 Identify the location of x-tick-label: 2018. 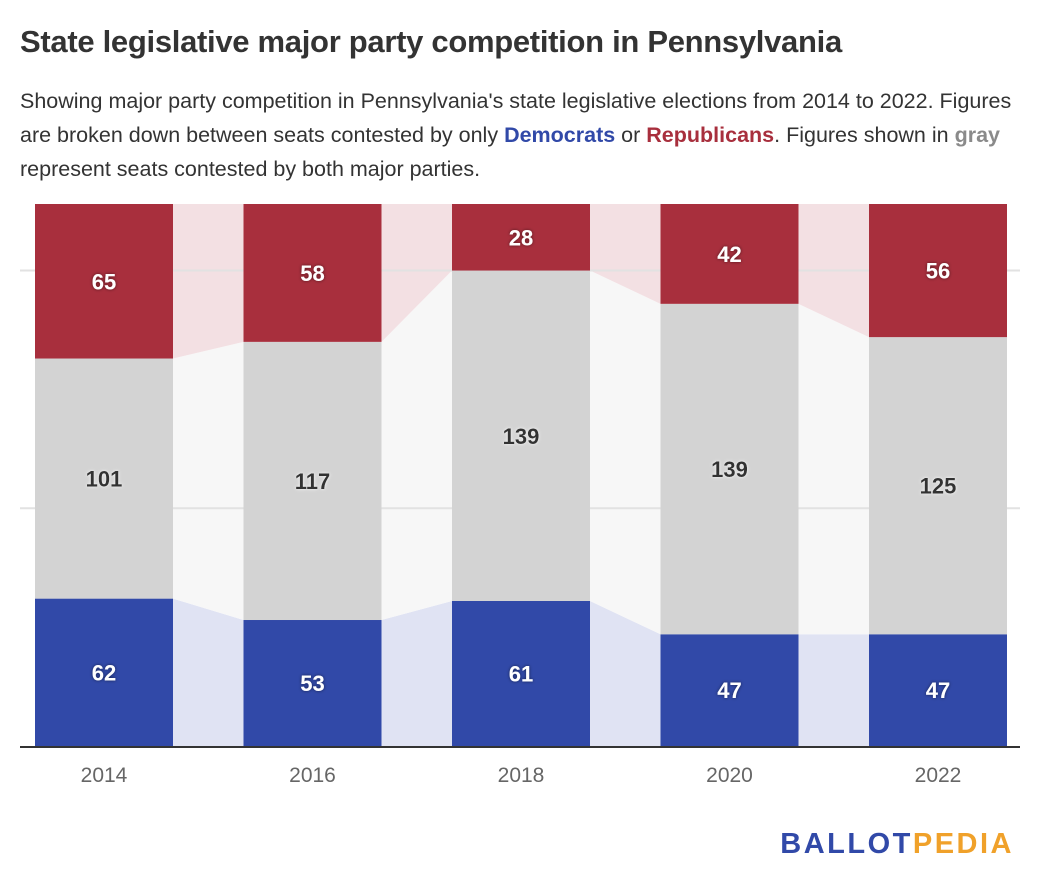
(521, 775).